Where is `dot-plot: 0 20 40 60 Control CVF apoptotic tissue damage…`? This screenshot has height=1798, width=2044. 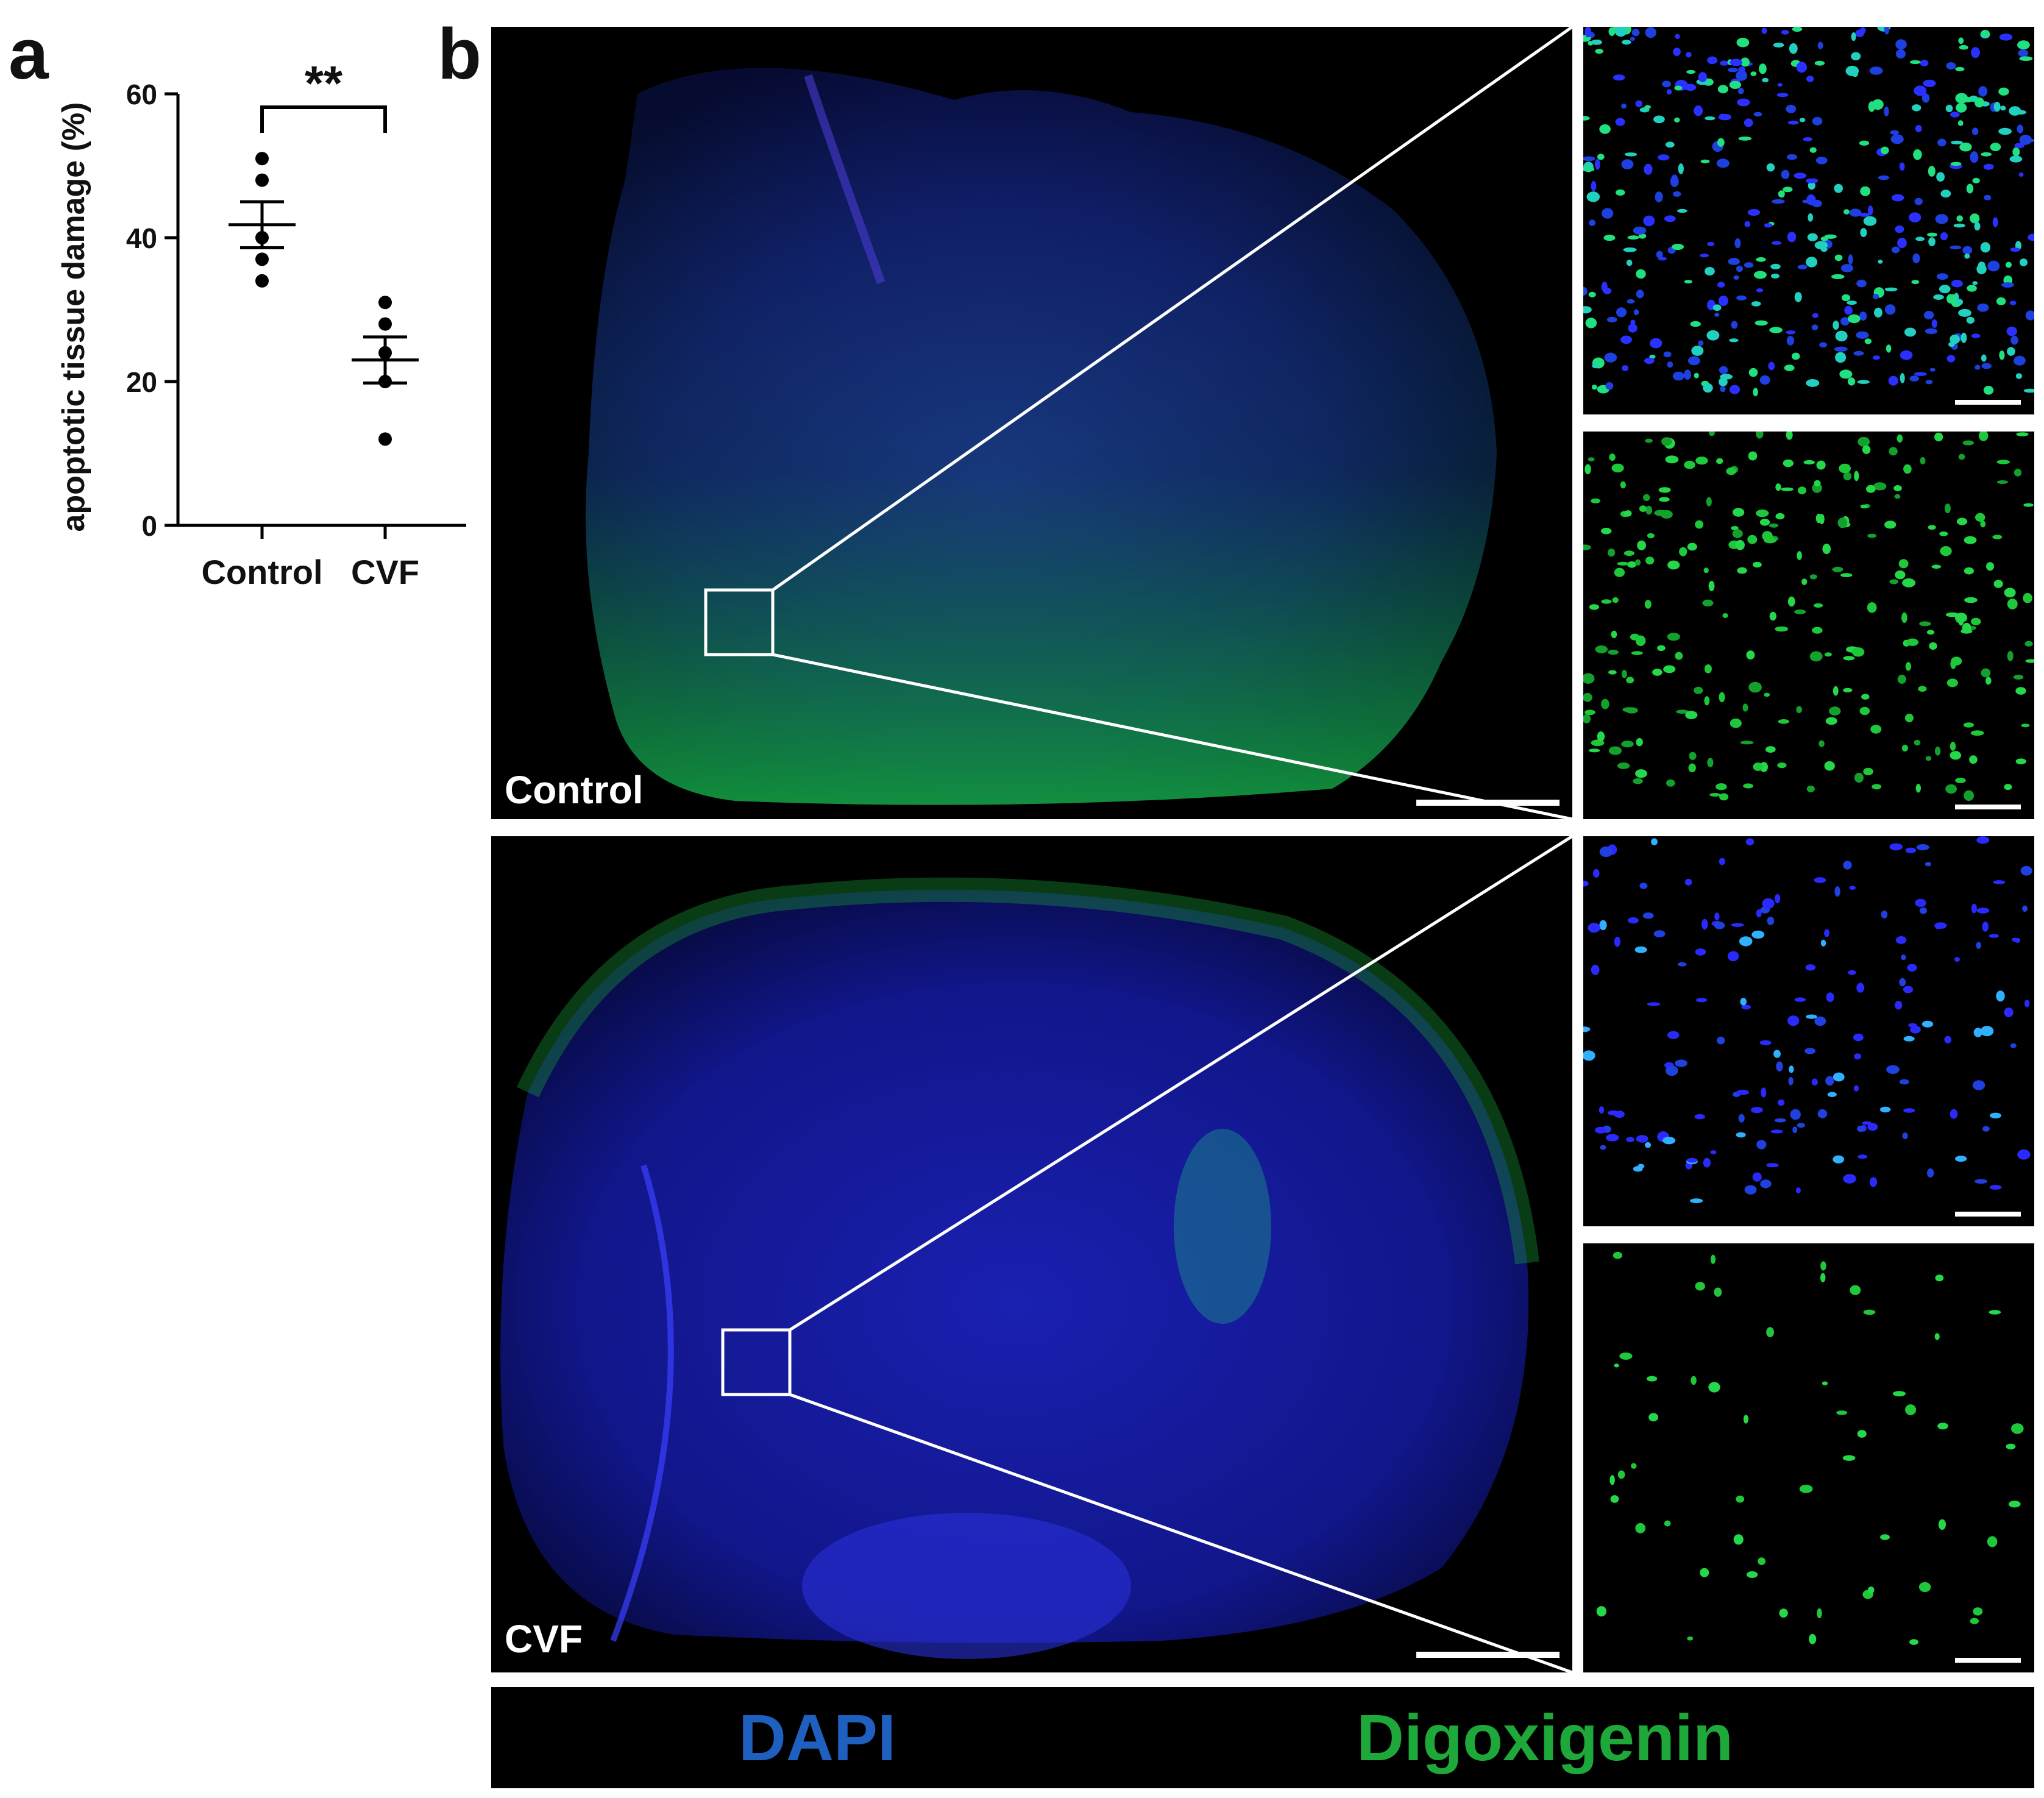 dot-plot: 0 20 40 60 Control CVF apoptotic tissue damage… is located at coordinates (261, 323).